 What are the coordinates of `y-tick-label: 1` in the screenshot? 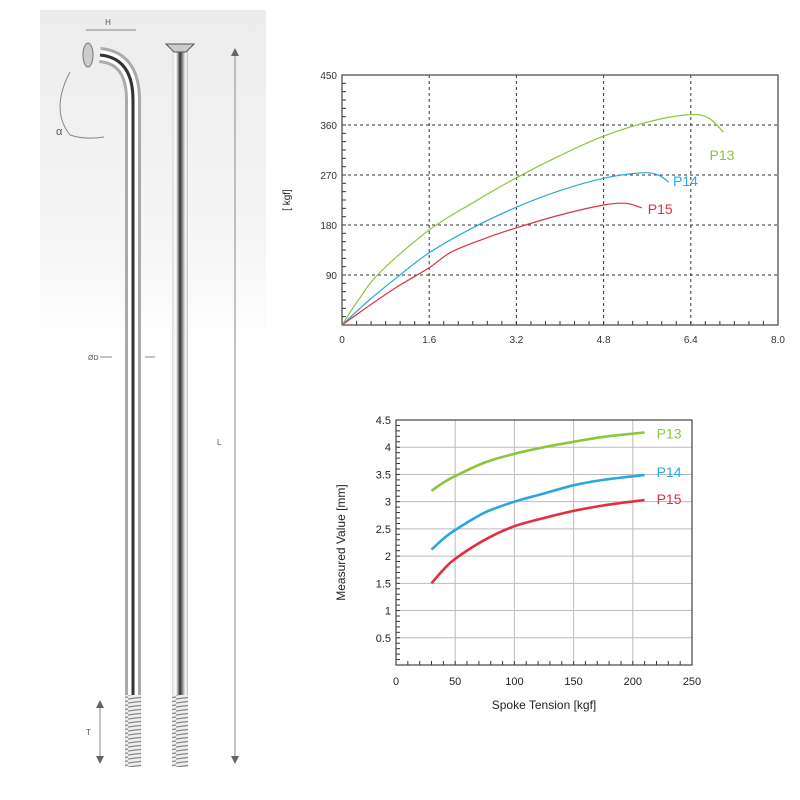 It's located at (388, 612).